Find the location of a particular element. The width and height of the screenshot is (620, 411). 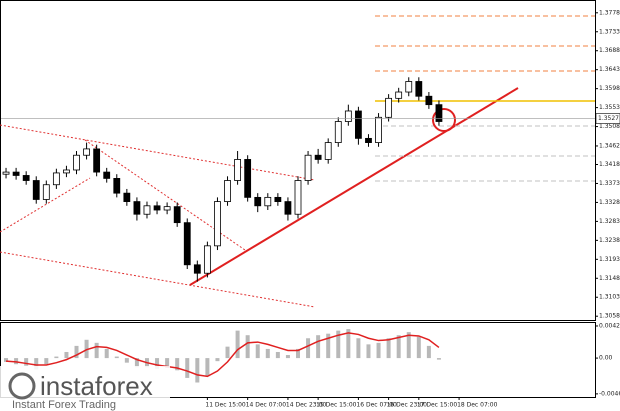

logo-tagline: Instant Forex Trading is located at coordinates (64, 405).